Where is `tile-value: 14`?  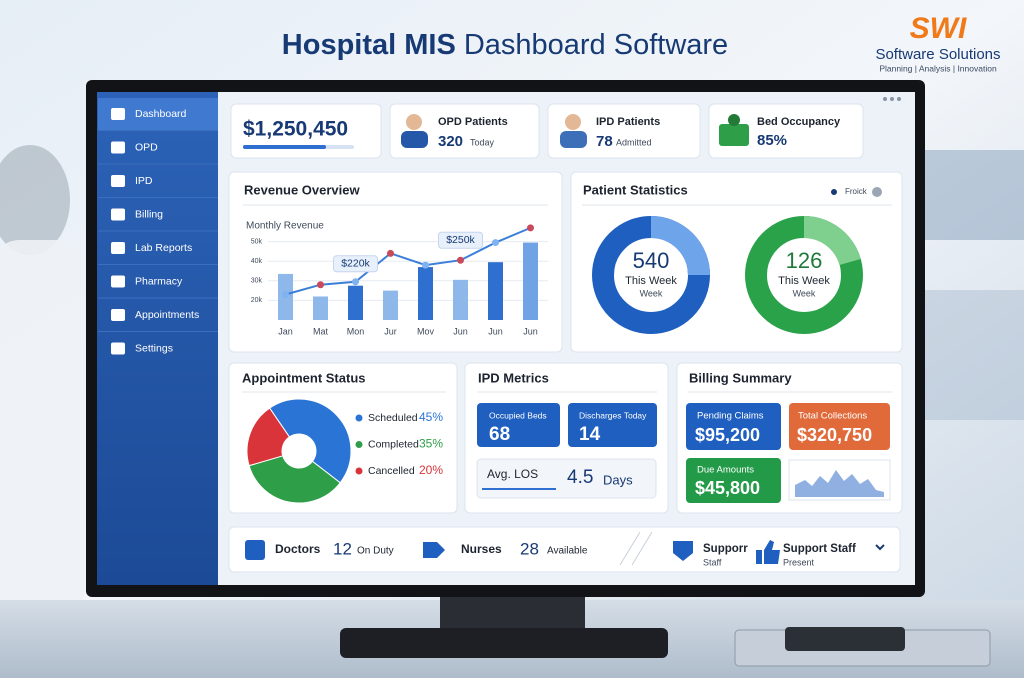
tile-value: 14 is located at coordinates (590, 434).